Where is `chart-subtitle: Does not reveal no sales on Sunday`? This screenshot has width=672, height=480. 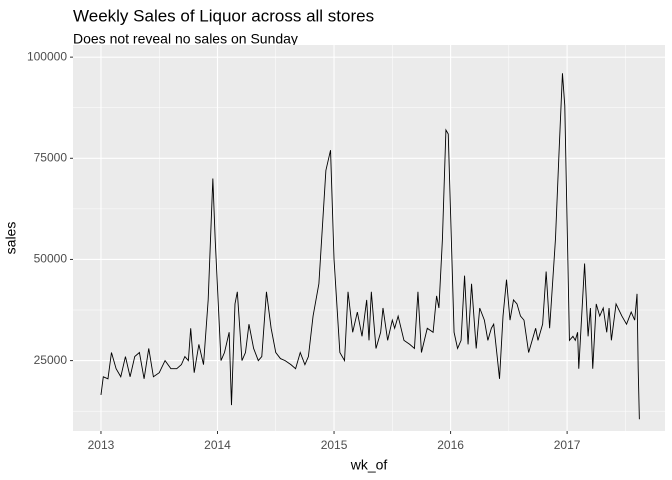
chart-subtitle: Does not reveal no sales on Sunday is located at coordinates (185, 39).